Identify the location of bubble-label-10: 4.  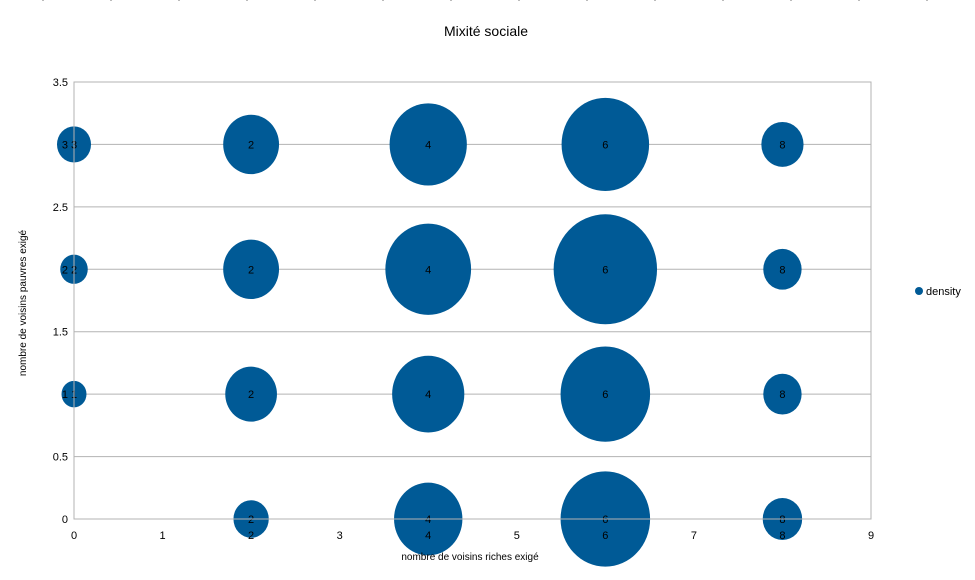
(428, 145).